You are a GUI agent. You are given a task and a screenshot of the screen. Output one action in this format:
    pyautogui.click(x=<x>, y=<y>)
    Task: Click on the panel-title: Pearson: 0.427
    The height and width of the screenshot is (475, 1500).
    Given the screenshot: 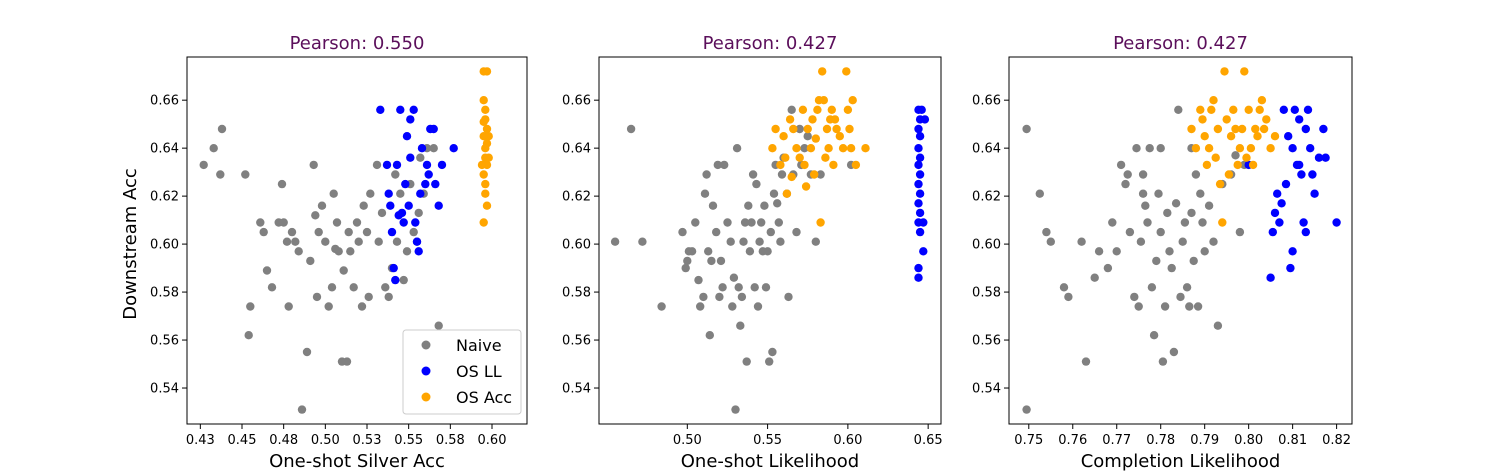 What is the action you would take?
    pyautogui.click(x=1180, y=43)
    